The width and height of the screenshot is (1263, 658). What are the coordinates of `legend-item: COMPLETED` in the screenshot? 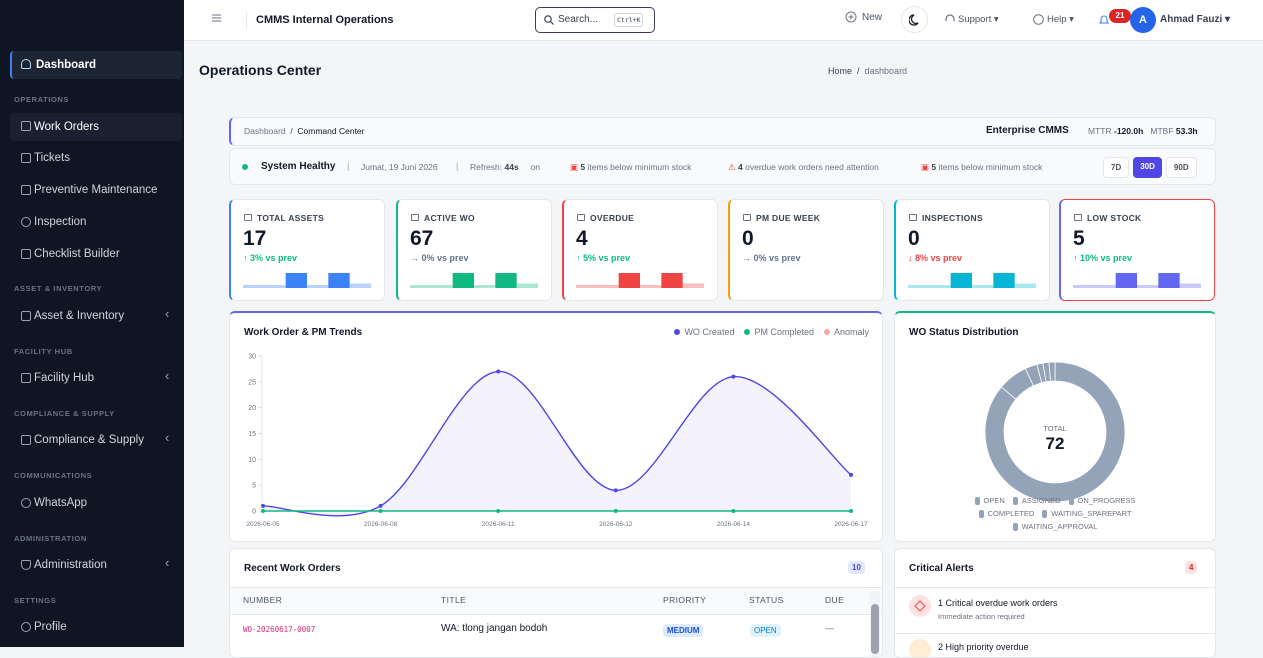 It's located at (1006, 513).